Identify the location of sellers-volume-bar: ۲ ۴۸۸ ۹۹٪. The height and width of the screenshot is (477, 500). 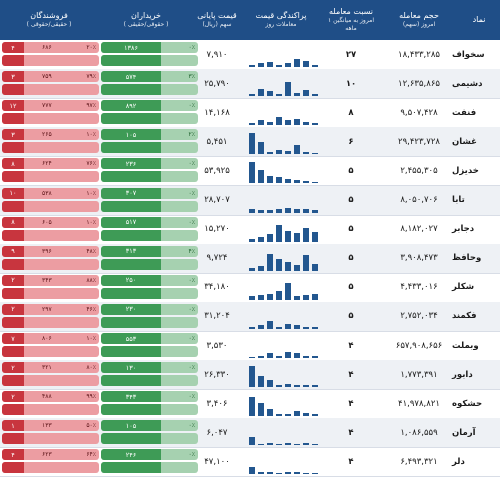
(50, 397).